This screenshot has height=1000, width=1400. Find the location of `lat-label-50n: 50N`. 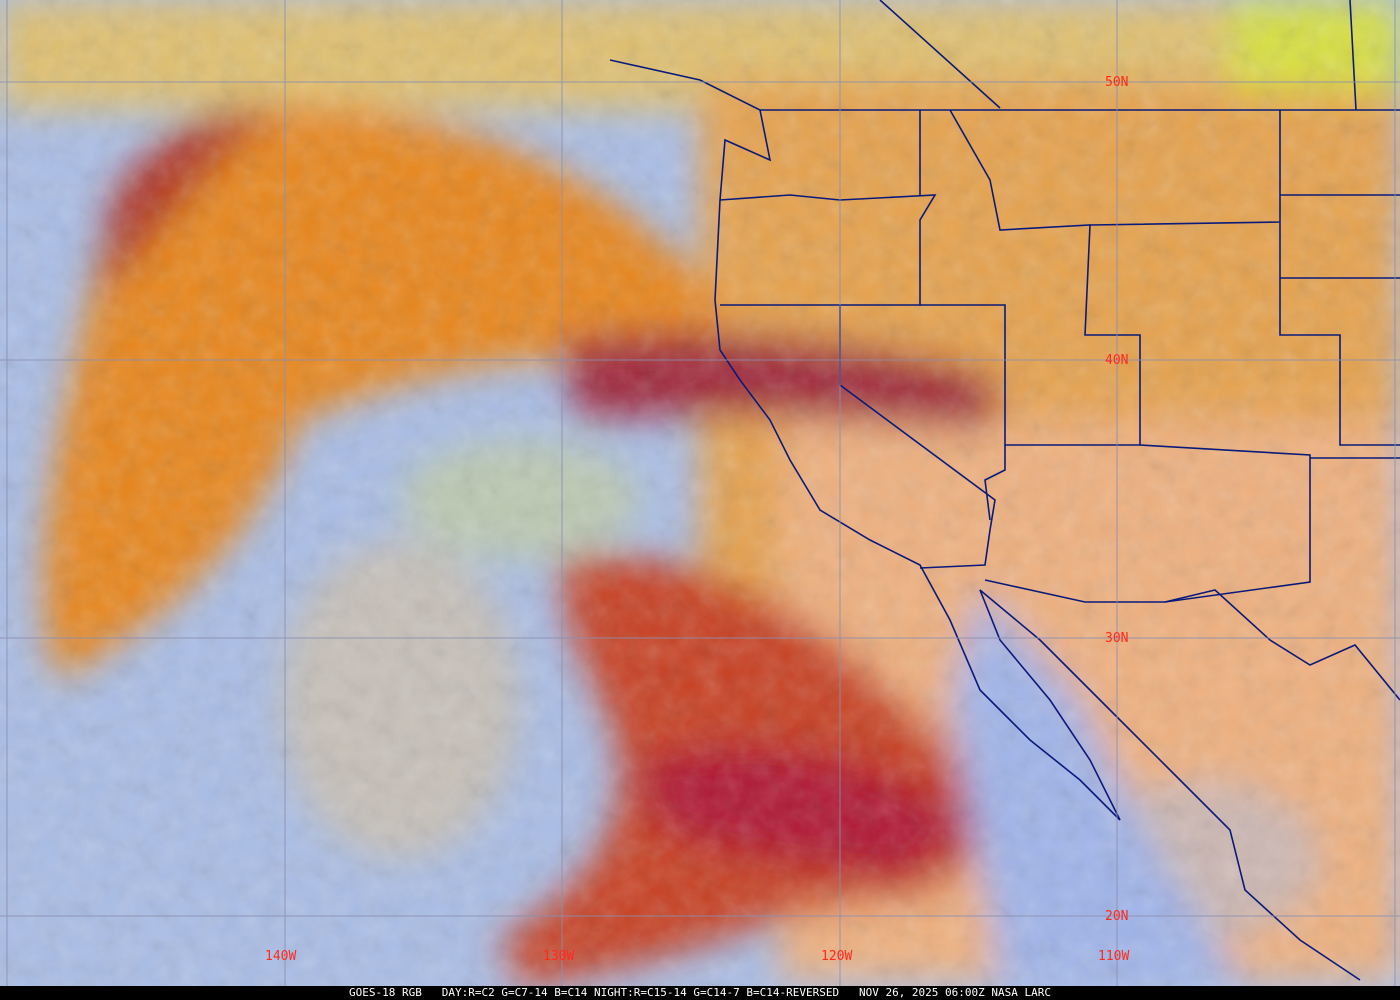

lat-label-50n: 50N is located at coordinates (1116, 82).